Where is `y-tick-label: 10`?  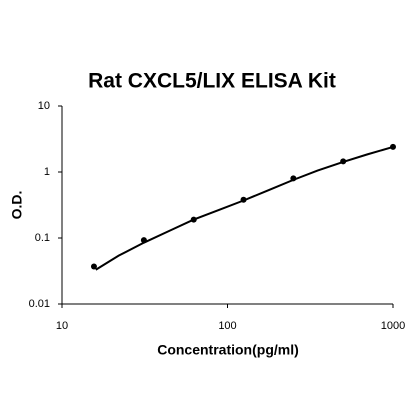 y-tick-label: 10 is located at coordinates (44, 106).